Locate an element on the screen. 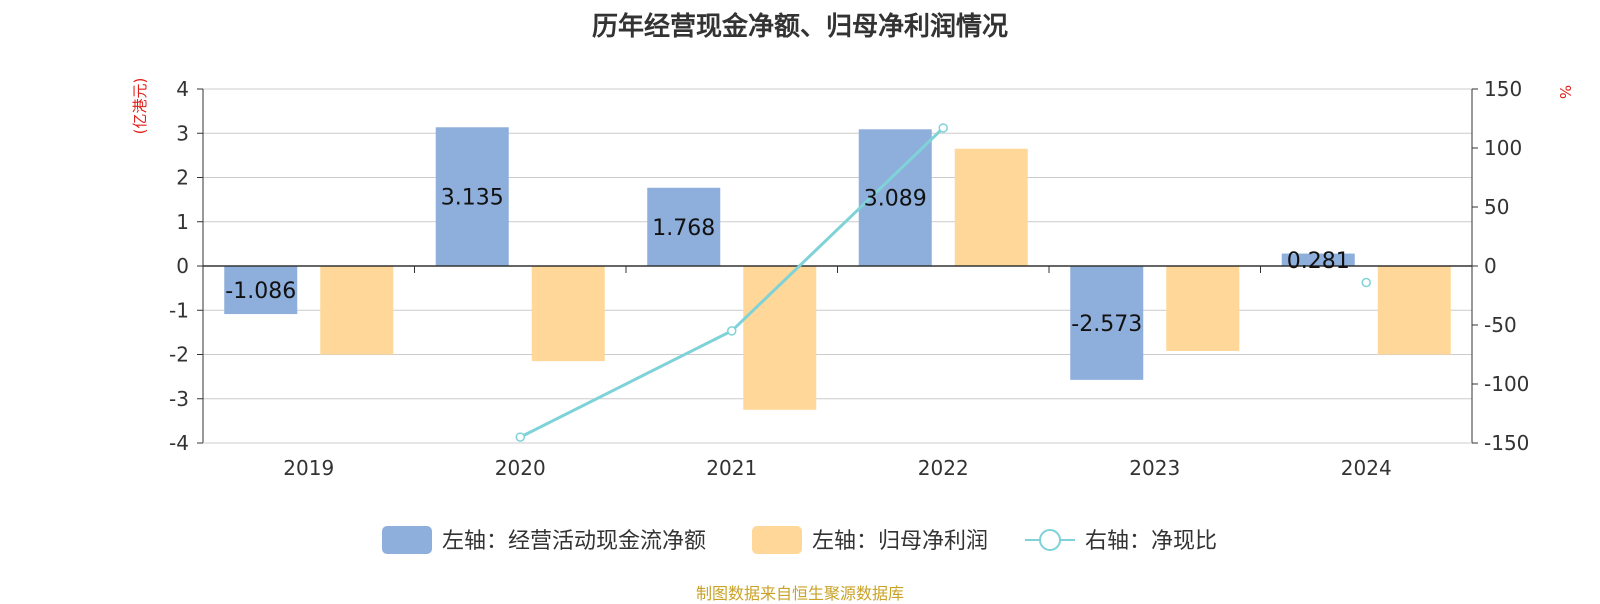  x-axis-tick-label: 2023 is located at coordinates (1154, 468).